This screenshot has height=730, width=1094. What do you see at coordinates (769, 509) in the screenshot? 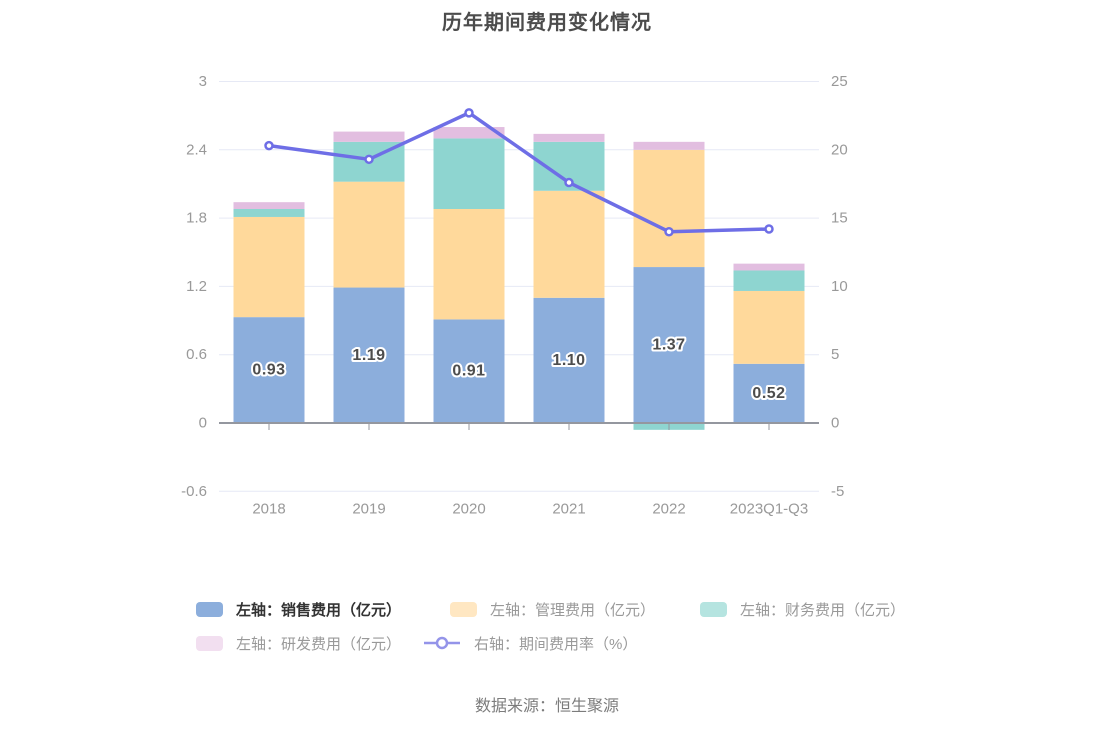
I see `x-axis-label-2023Q1-Q3: 2023Q1-Q3` at bounding box center [769, 509].